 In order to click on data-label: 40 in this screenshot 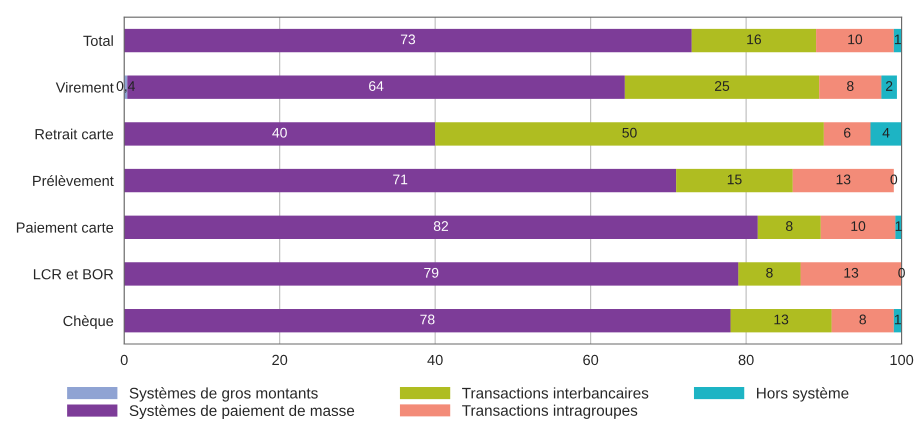, I will do `click(279, 133)`.